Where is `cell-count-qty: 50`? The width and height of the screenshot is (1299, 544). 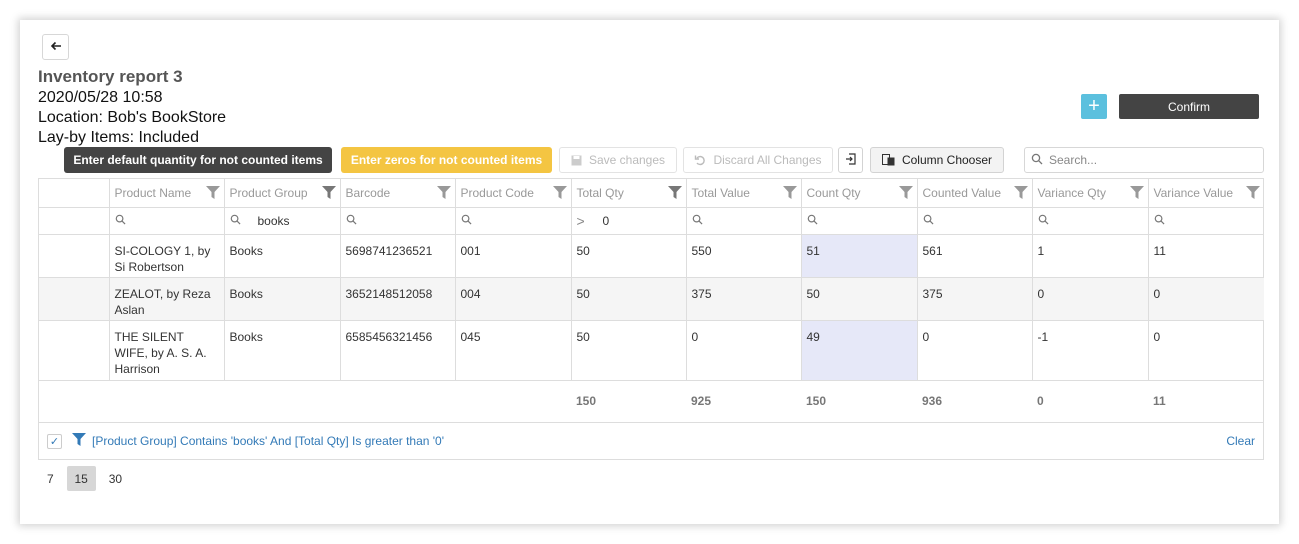 cell-count-qty: 50 is located at coordinates (859, 298).